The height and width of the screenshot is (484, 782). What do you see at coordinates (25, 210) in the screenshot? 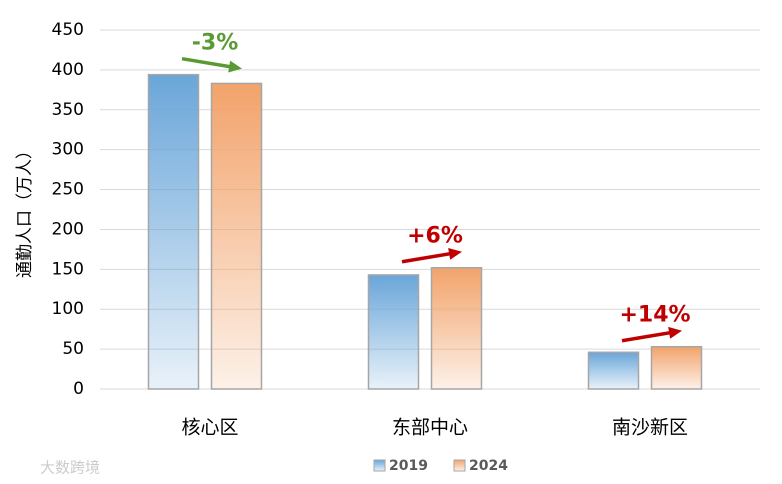
I see `y-axis-label: 通勤人口（万人）` at bounding box center [25, 210].